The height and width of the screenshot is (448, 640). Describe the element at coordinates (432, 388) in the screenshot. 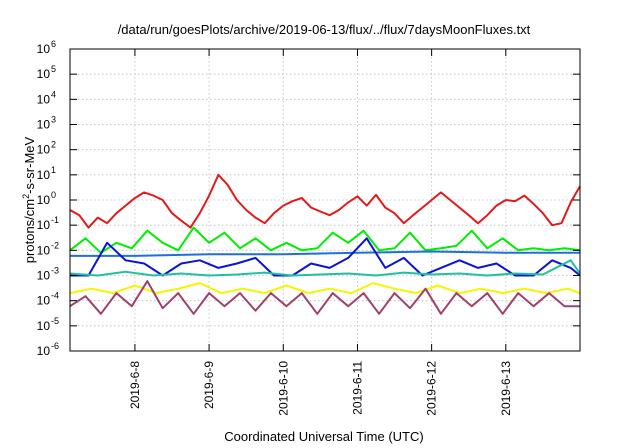

I see `x-tick-label: 2019-6-12` at that location.